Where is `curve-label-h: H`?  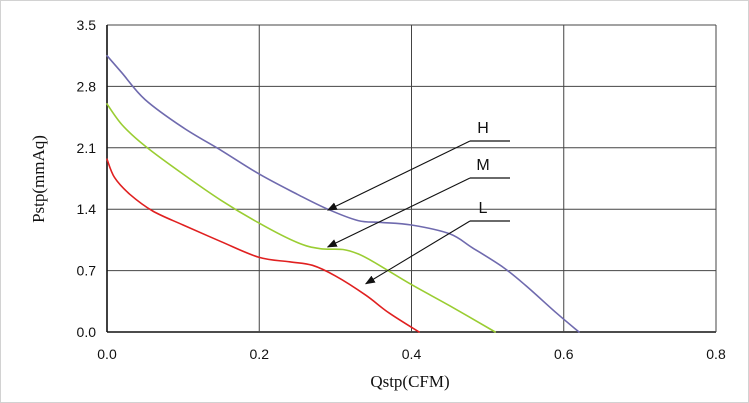
curve-label-h: H is located at coordinates (483, 128).